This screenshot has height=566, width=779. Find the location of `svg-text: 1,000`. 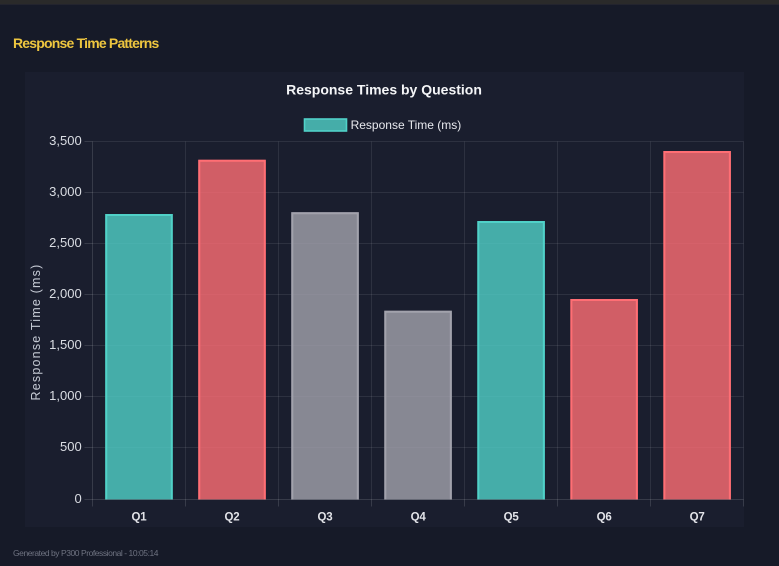

svg-text: 1,000 is located at coordinates (65, 395).